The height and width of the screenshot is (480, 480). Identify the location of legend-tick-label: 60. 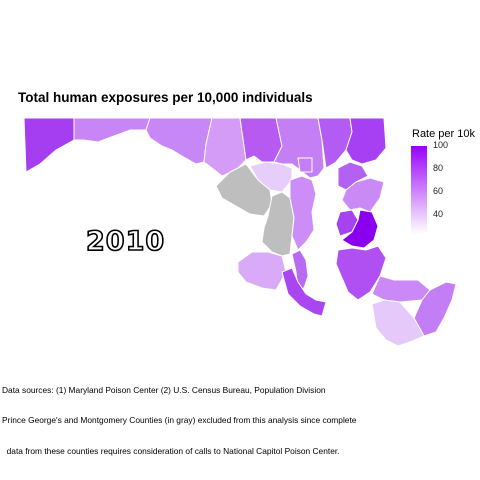
(438, 191).